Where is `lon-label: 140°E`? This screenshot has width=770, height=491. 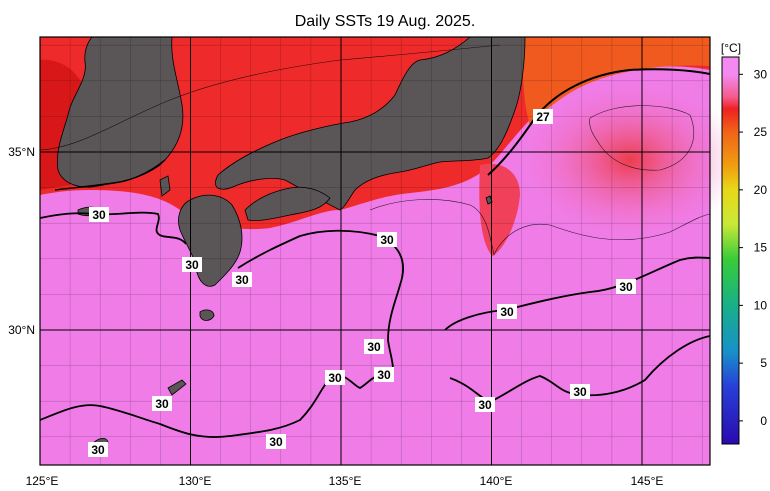
lon-label: 140°E is located at coordinates (496, 481).